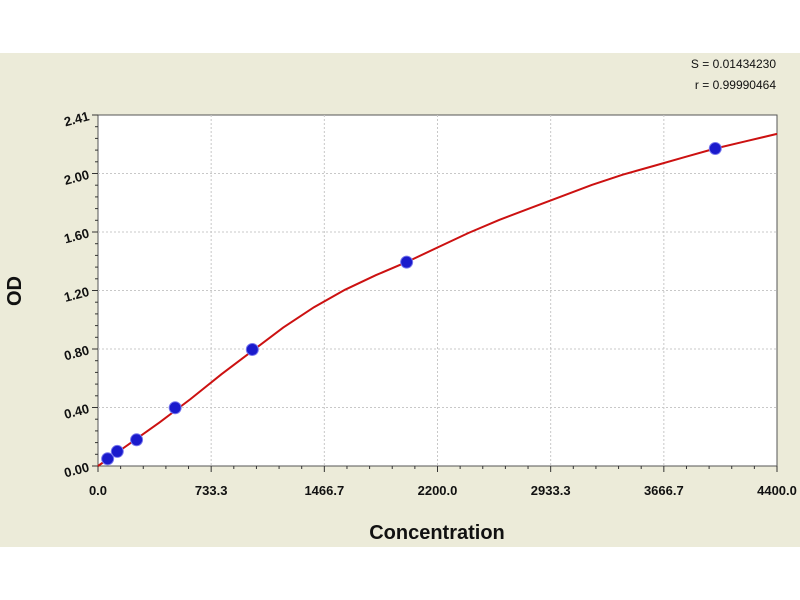 This screenshot has width=800, height=600. Describe the element at coordinates (437, 533) in the screenshot. I see `x-axis-title: Concentration` at that location.